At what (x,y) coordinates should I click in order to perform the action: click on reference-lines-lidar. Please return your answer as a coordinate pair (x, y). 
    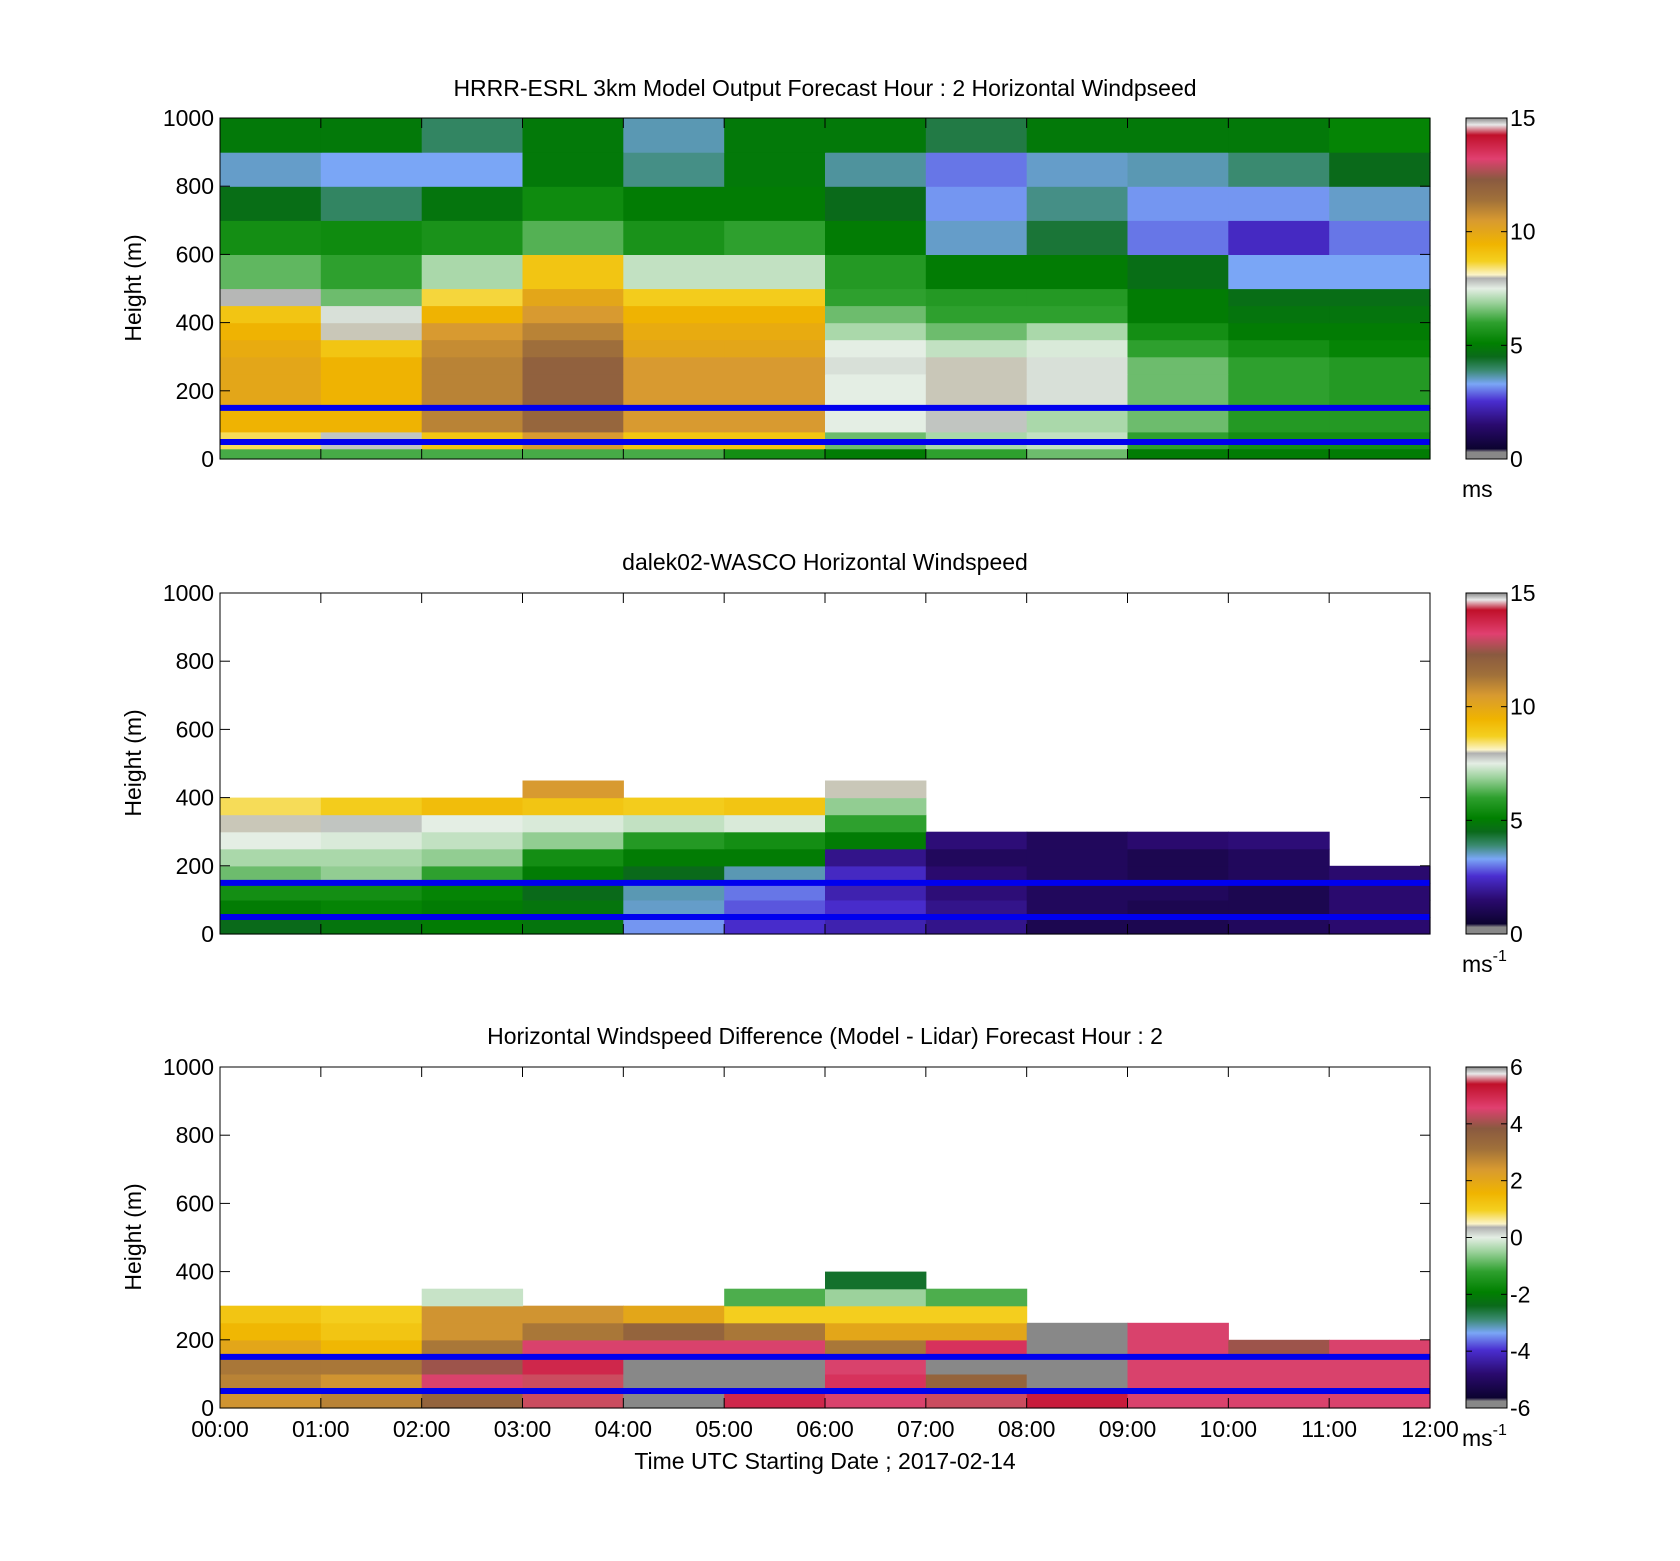
    Looking at the image, I should click on (825, 899).